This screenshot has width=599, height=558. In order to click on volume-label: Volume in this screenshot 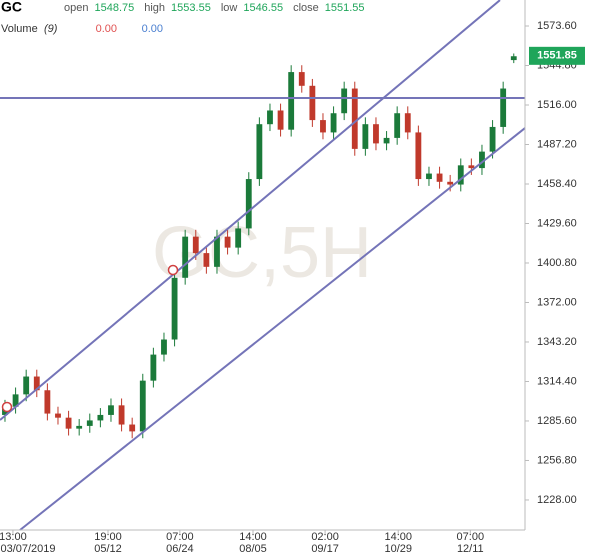, I will do `click(19, 29)`.